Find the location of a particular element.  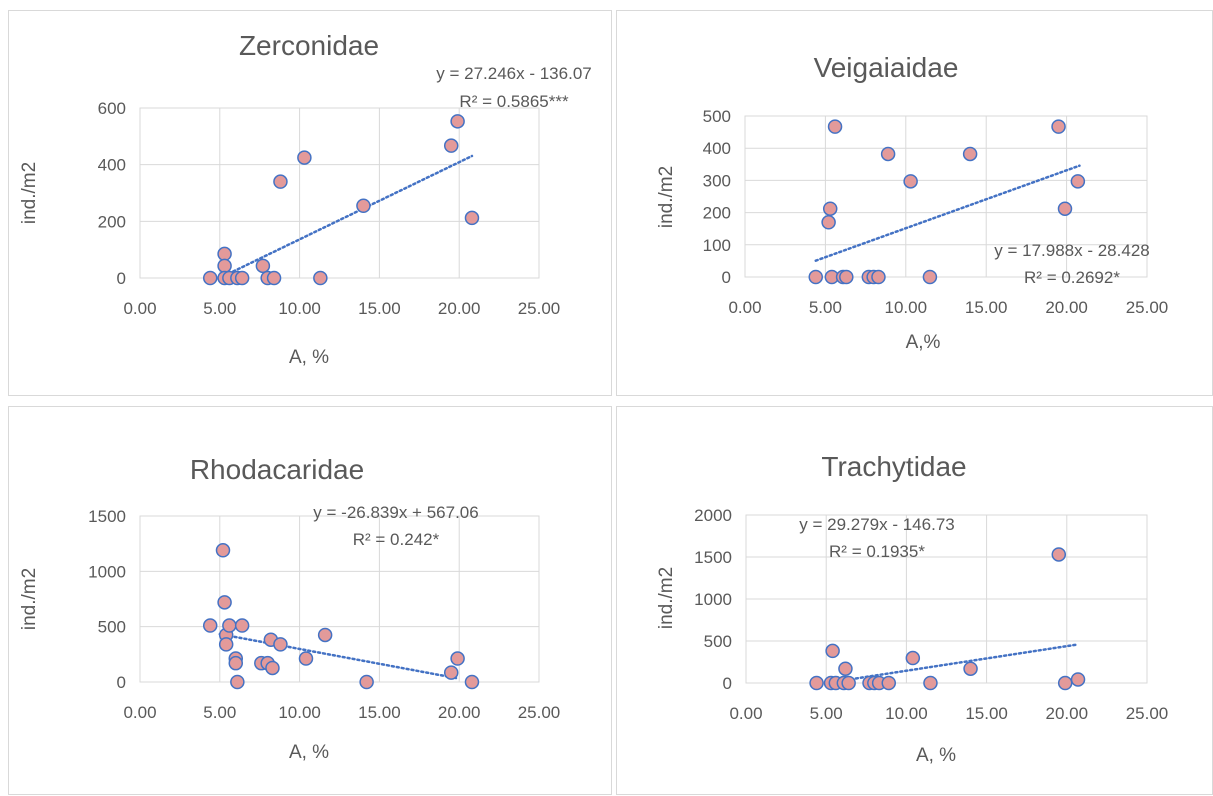

y-tick-label: 2000 is located at coordinates (713, 515).